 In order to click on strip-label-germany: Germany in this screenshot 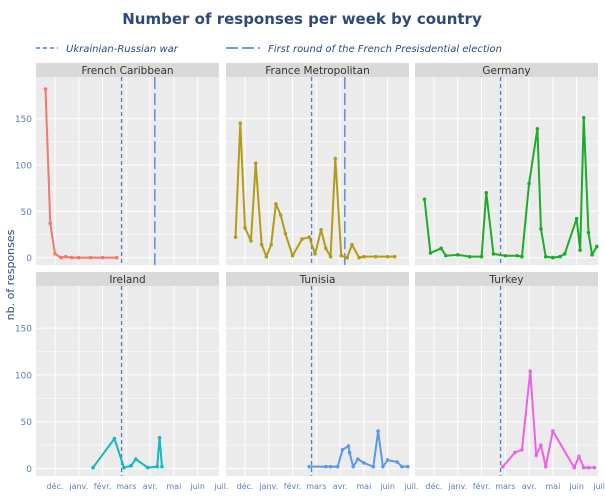, I will do `click(506, 71)`.